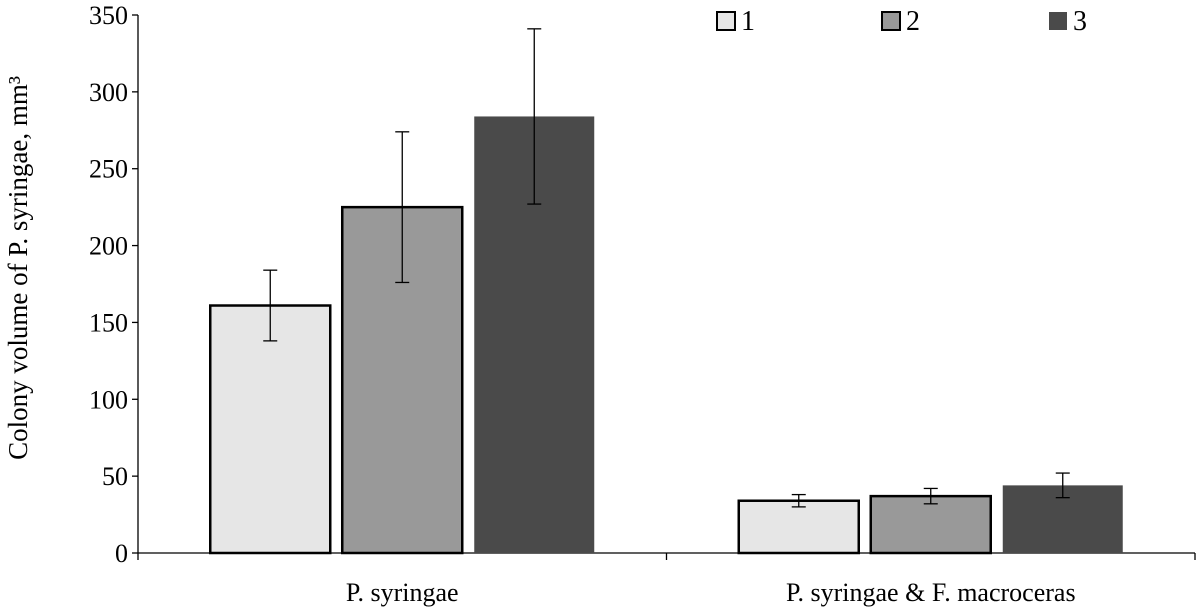  Describe the element at coordinates (108, 169) in the screenshot. I see `y-tick-label: 250` at that location.